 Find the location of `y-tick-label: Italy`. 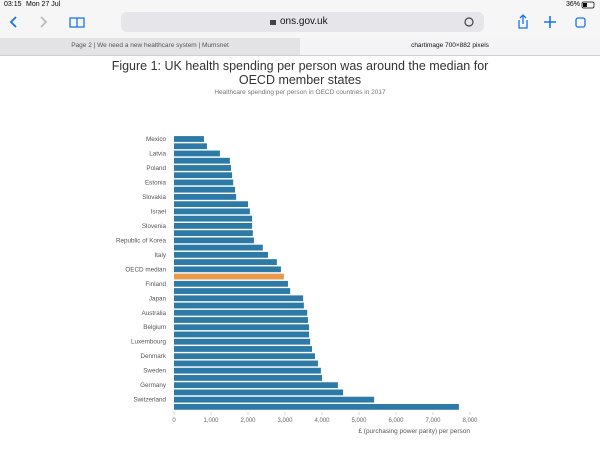

y-tick-label: Italy is located at coordinates (160, 255).